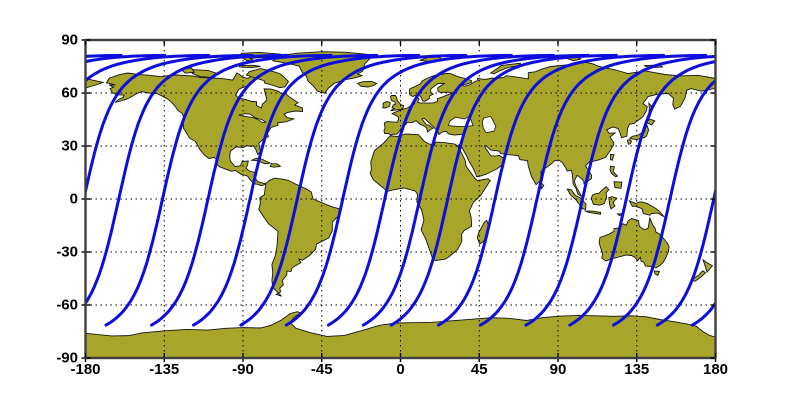 The height and width of the screenshot is (400, 800). Describe the element at coordinates (275, 165) in the screenshot. I see `landmass-hispaniola` at that location.